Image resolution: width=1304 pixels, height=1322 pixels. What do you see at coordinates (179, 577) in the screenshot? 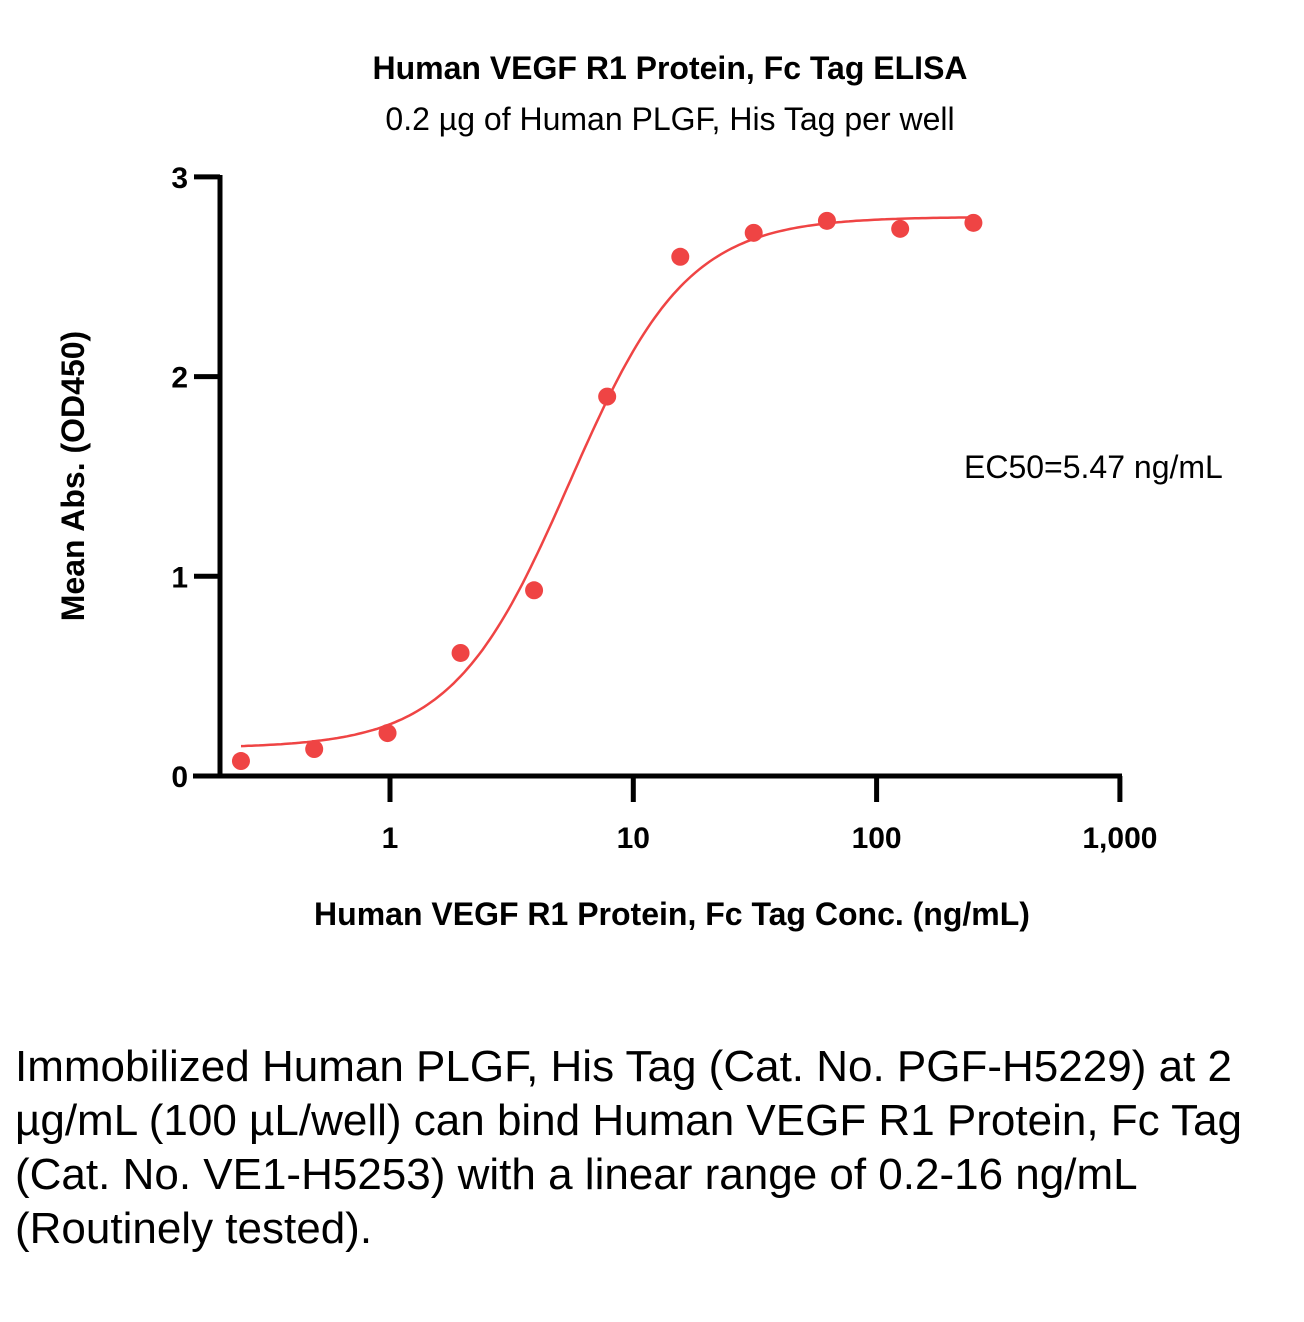
I see `y-tick-label: 1` at bounding box center [179, 577].